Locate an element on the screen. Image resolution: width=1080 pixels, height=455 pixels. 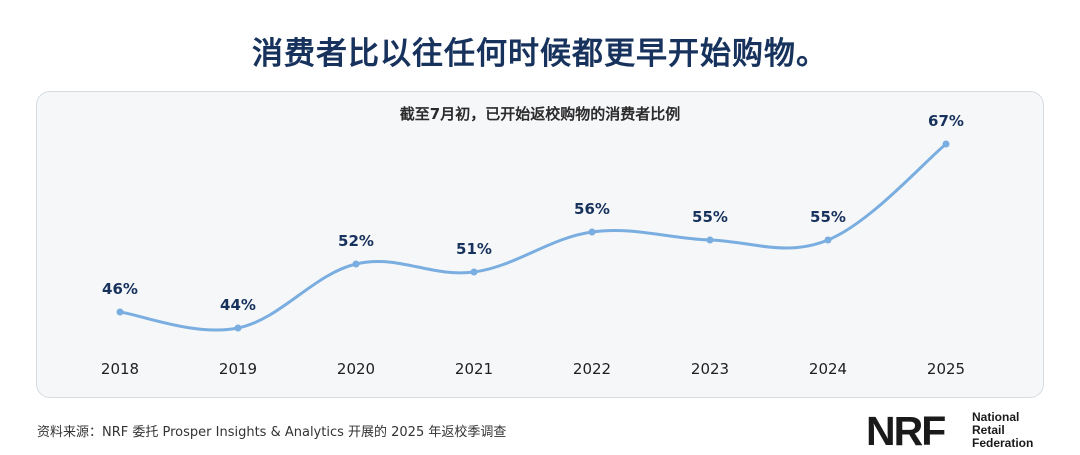
x-tick-label-2022: 2022 is located at coordinates (592, 369).